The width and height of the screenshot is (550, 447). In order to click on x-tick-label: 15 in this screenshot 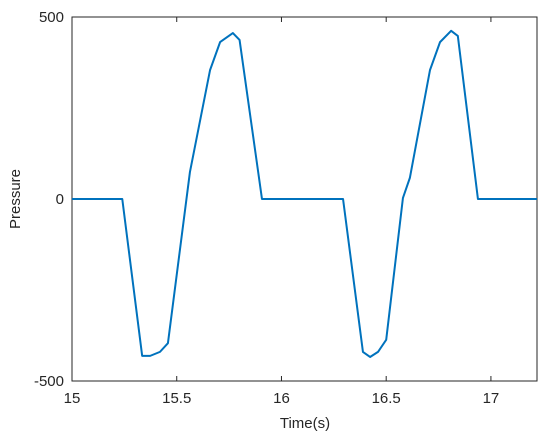, I will do `click(72, 398)`.